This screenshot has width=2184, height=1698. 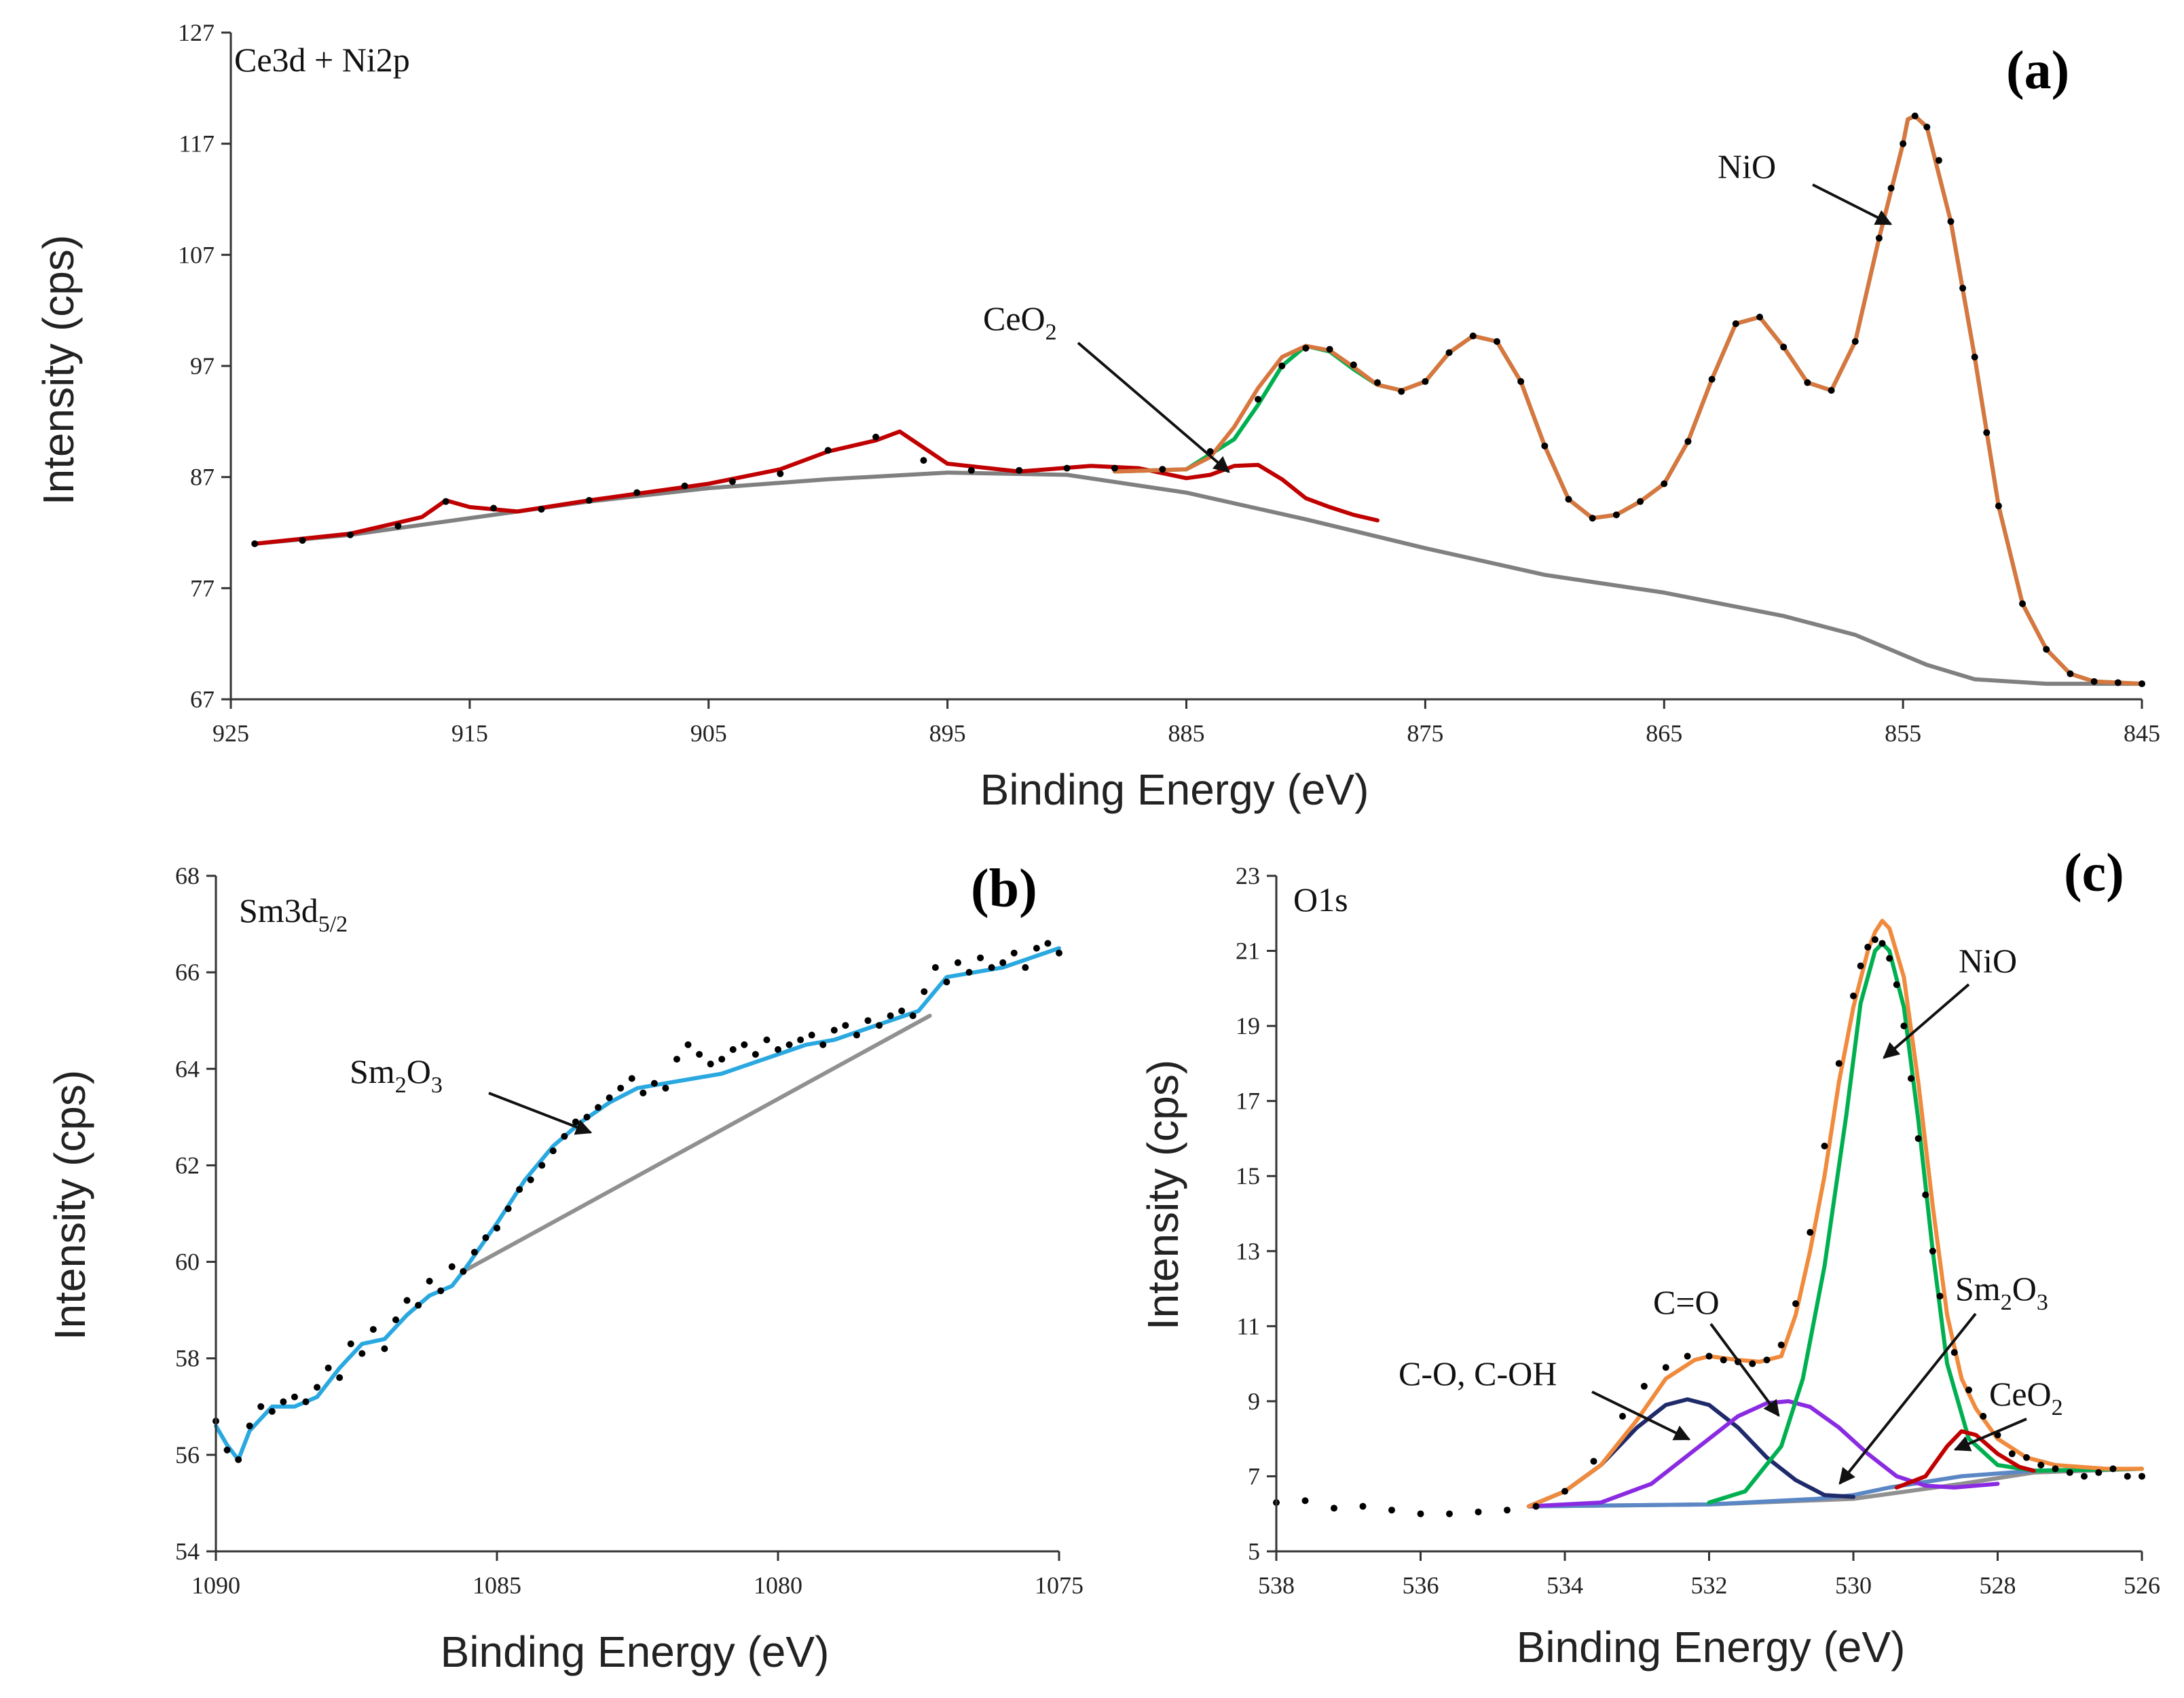 I want to click on panel-a-ytick-label: 97, so click(x=202, y=366).